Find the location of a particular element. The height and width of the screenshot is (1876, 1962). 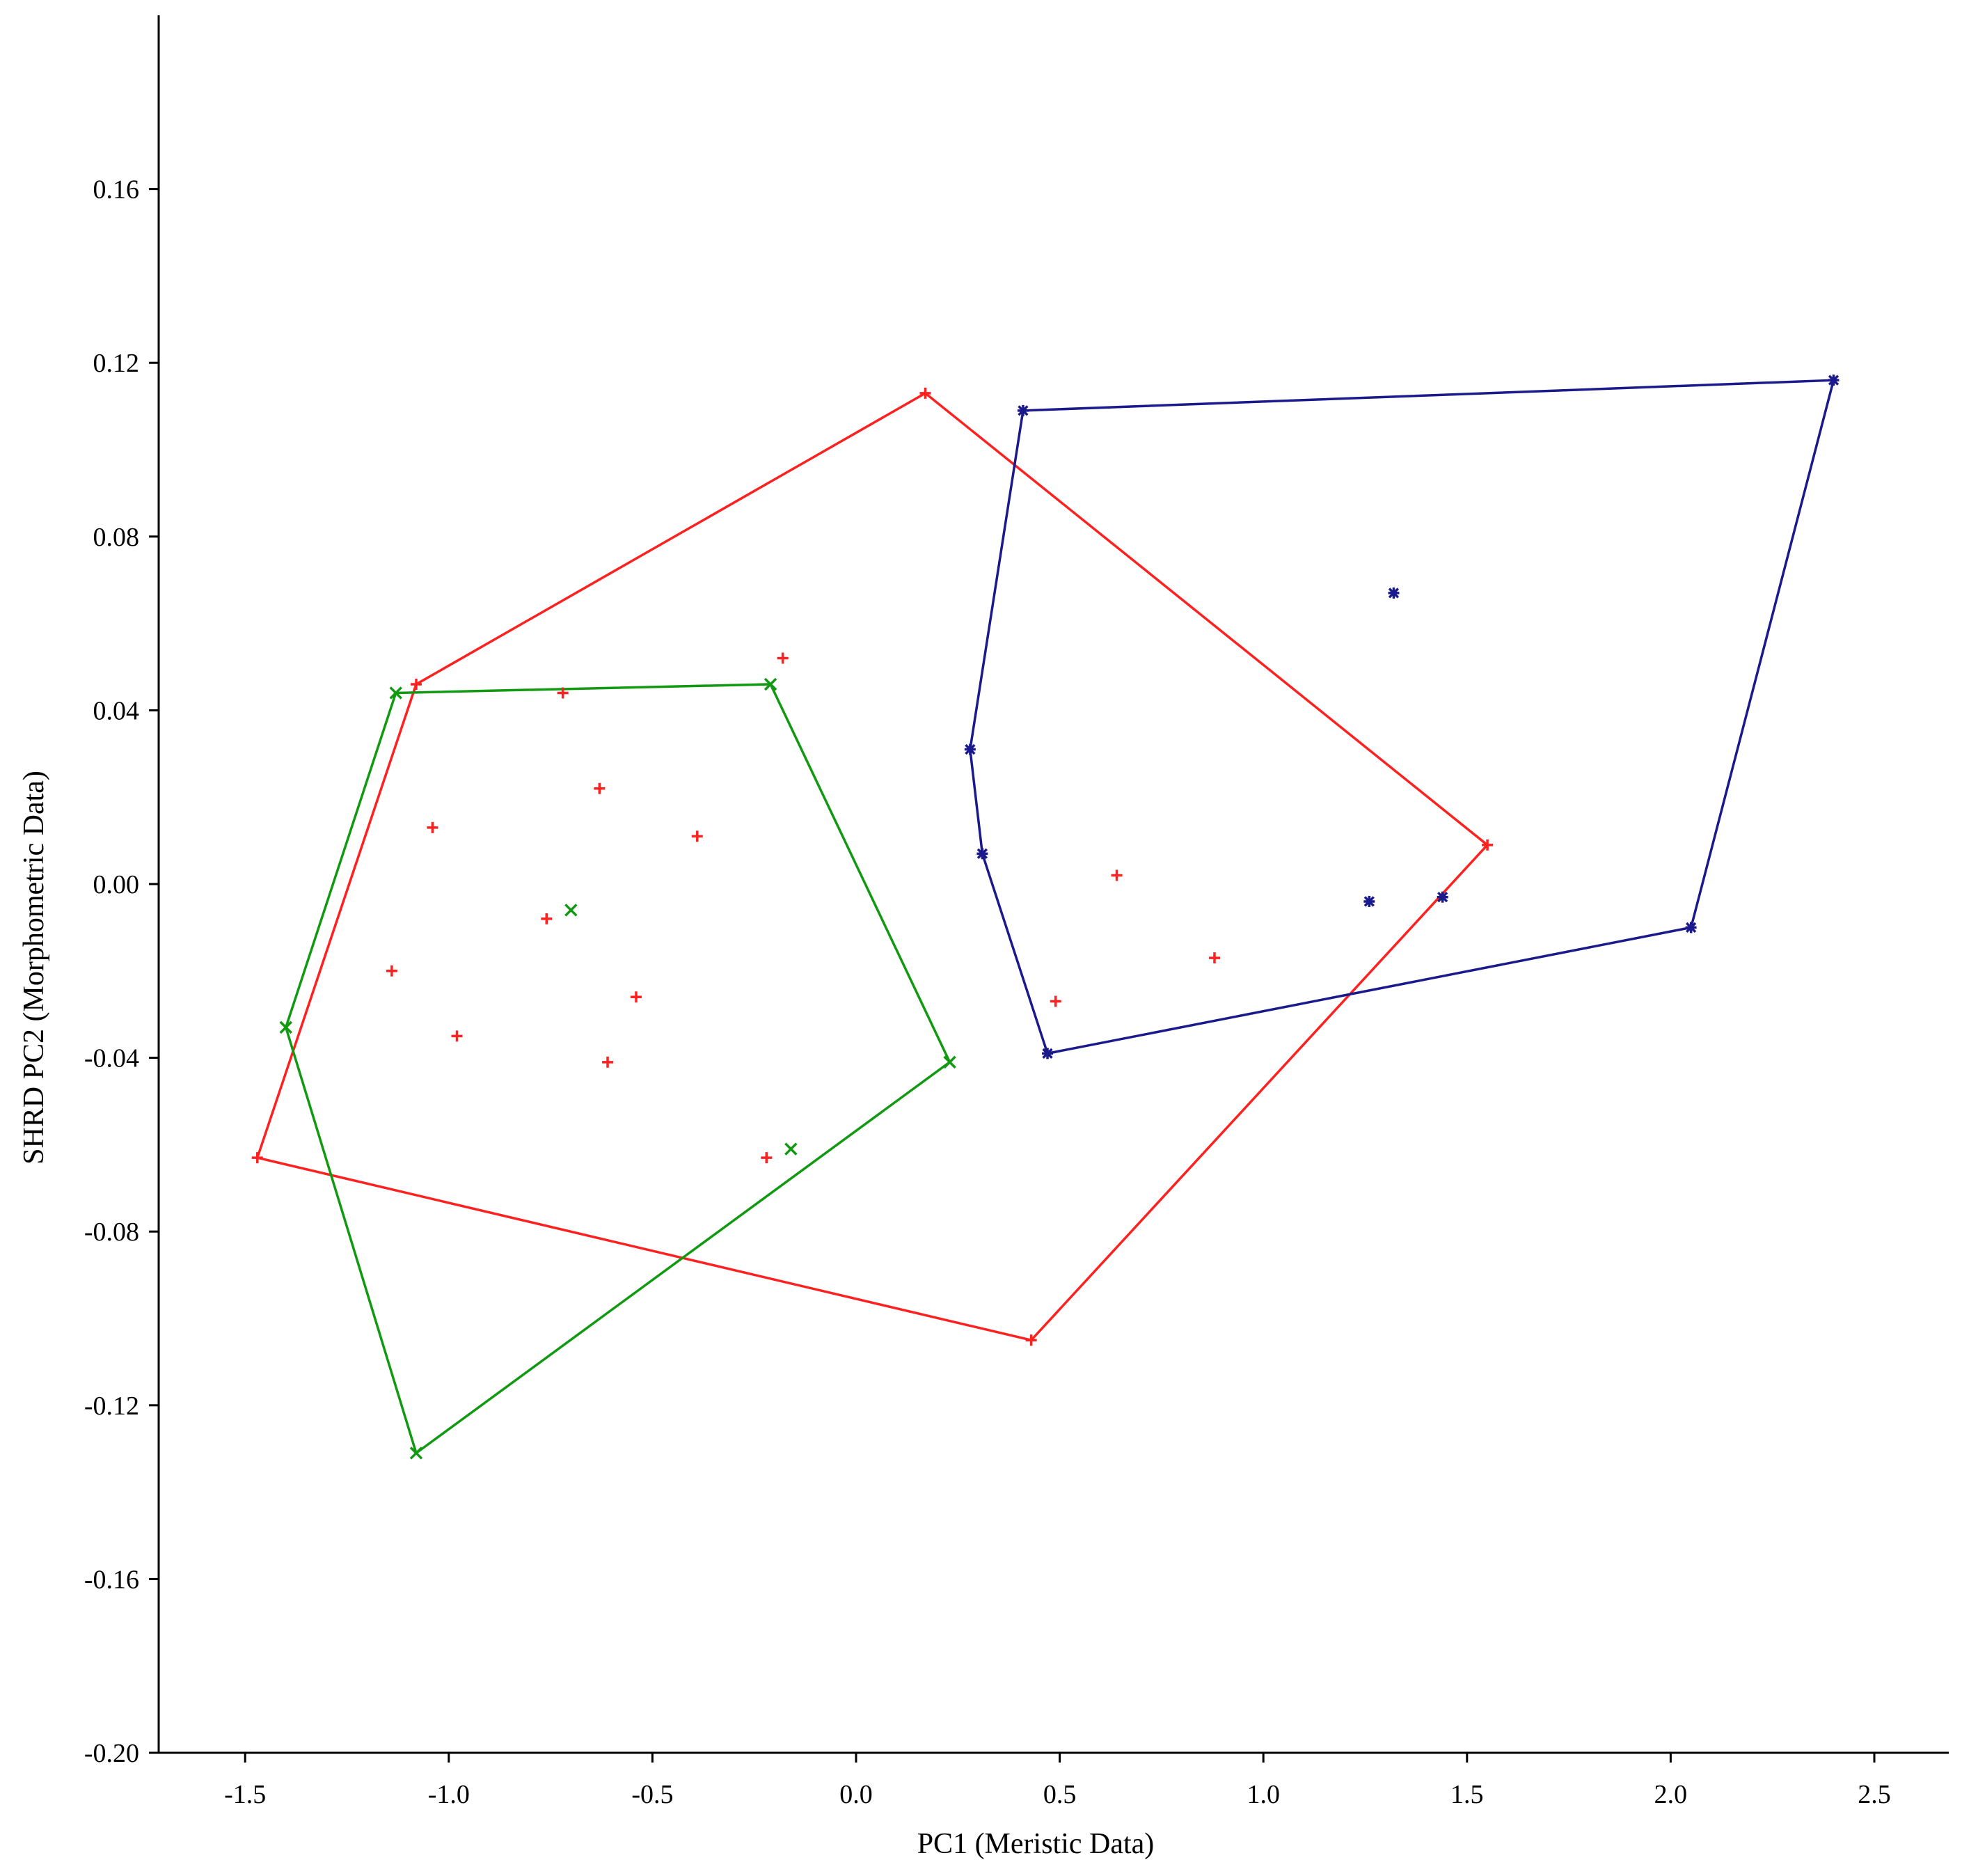

y-tick-label: 0.00 is located at coordinates (116, 884).